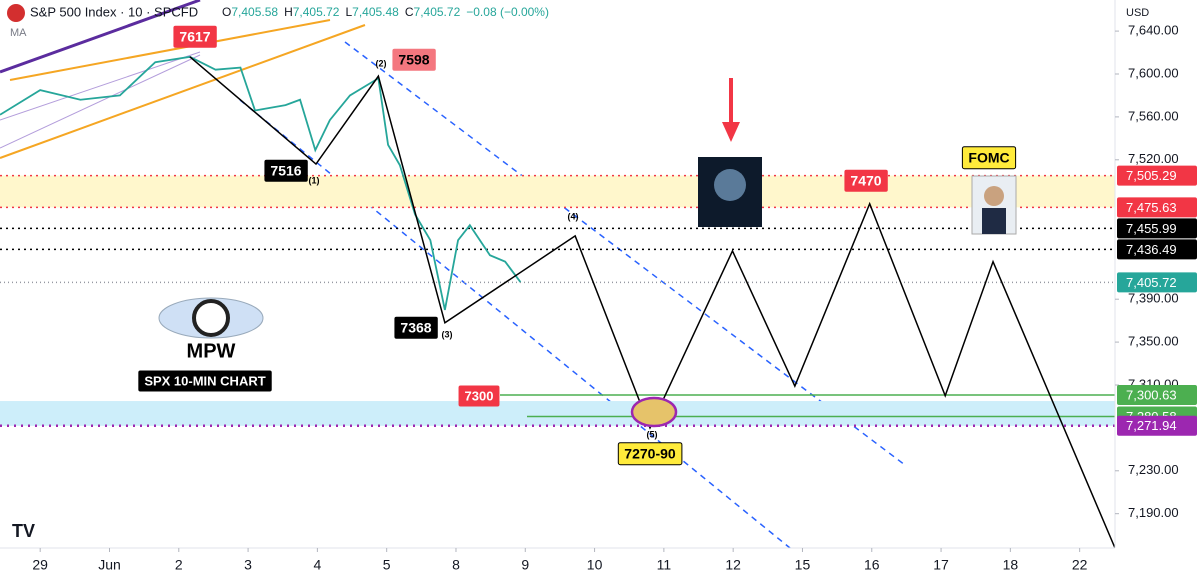 The width and height of the screenshot is (1200, 582). What do you see at coordinates (1011, 565) in the screenshot?
I see `x-tick-label: 18` at bounding box center [1011, 565].